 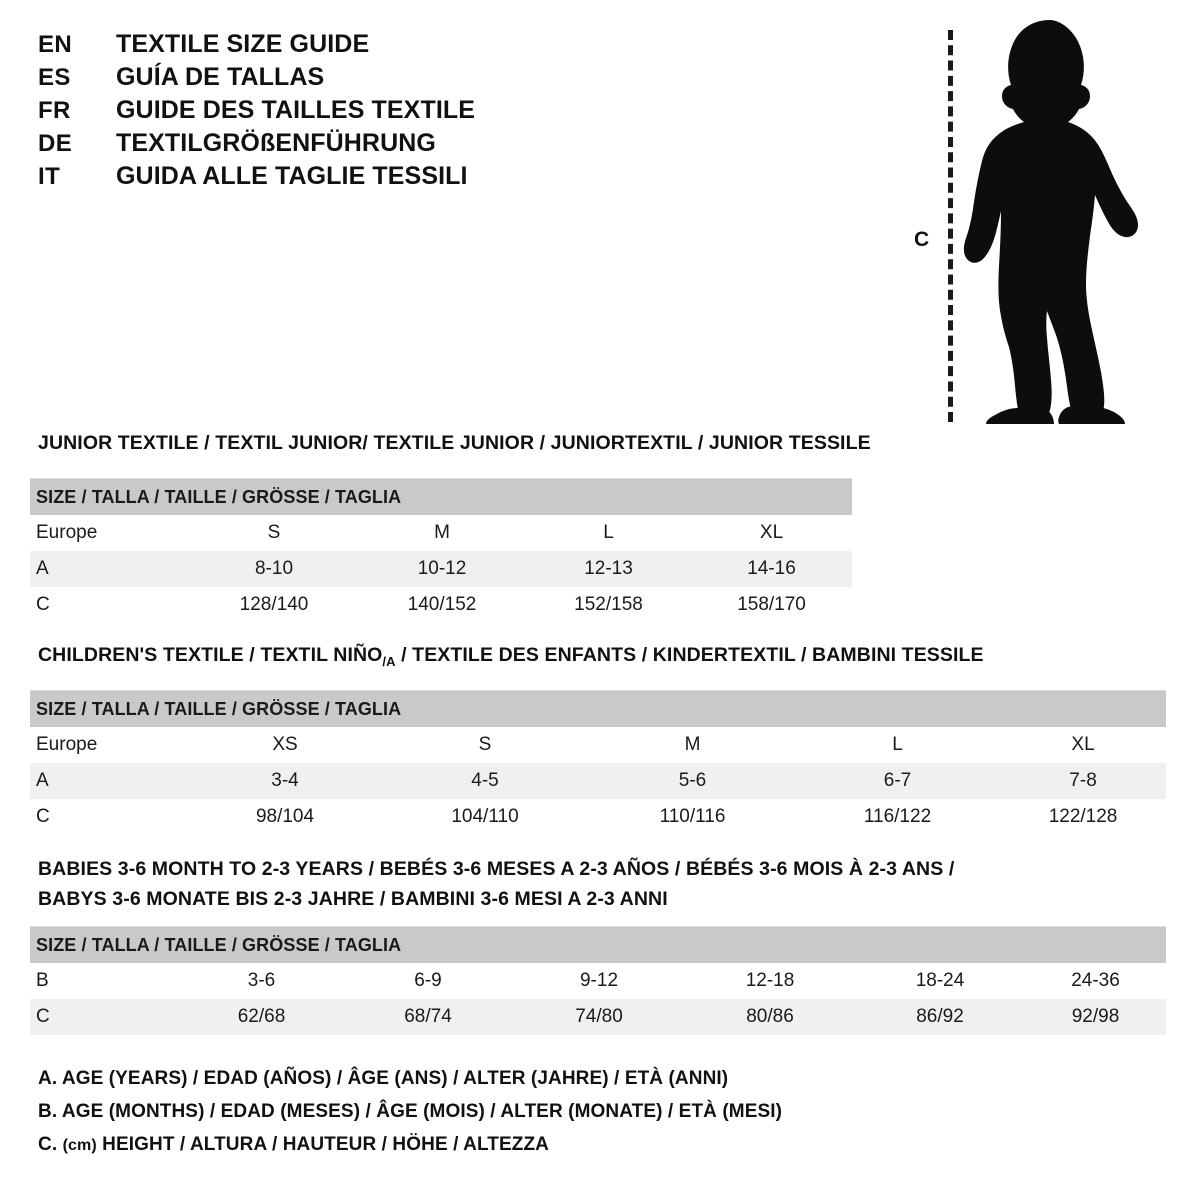 I want to click on table-cell: XS, so click(x=285, y=744).